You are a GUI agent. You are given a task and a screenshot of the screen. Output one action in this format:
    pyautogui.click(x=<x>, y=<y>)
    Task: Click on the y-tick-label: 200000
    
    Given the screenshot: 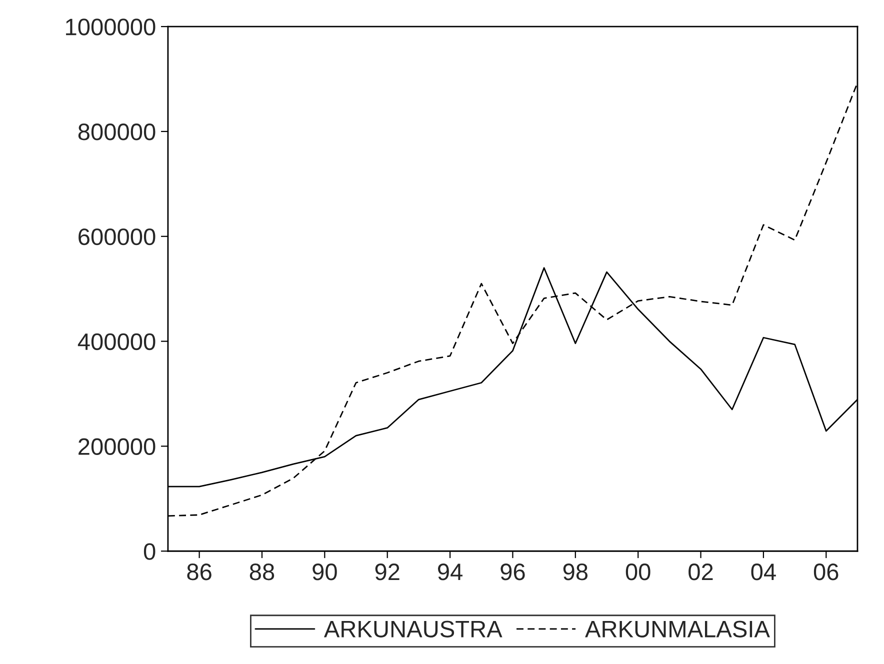 What is the action you would take?
    pyautogui.click(x=117, y=446)
    